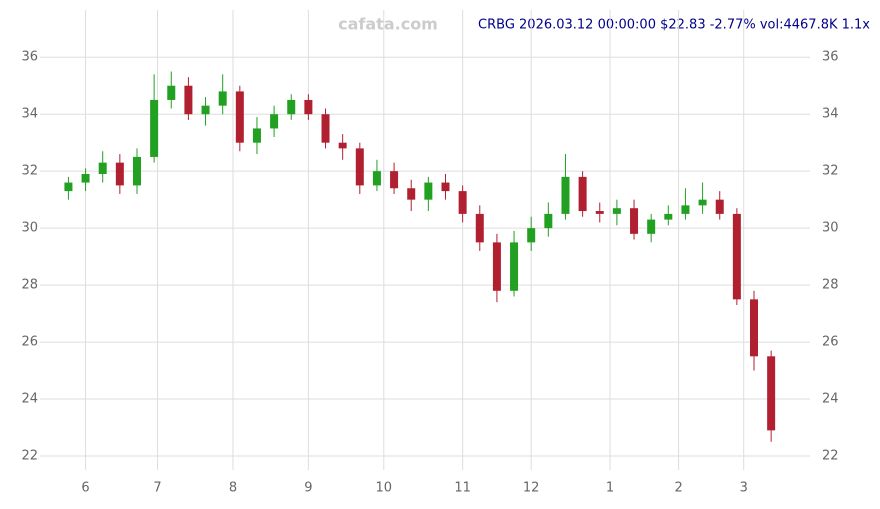 The height and width of the screenshot is (509, 880). Describe the element at coordinates (462, 488) in the screenshot. I see `x-tick-label: 11` at that location.